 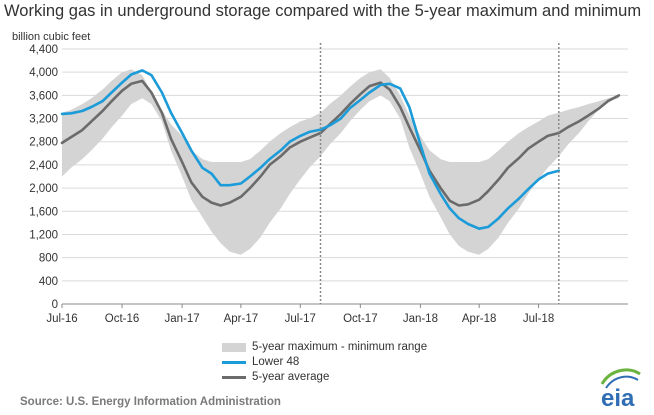 What do you see at coordinates (622, 382) in the screenshot?
I see `logo-swoosh-blue` at bounding box center [622, 382].